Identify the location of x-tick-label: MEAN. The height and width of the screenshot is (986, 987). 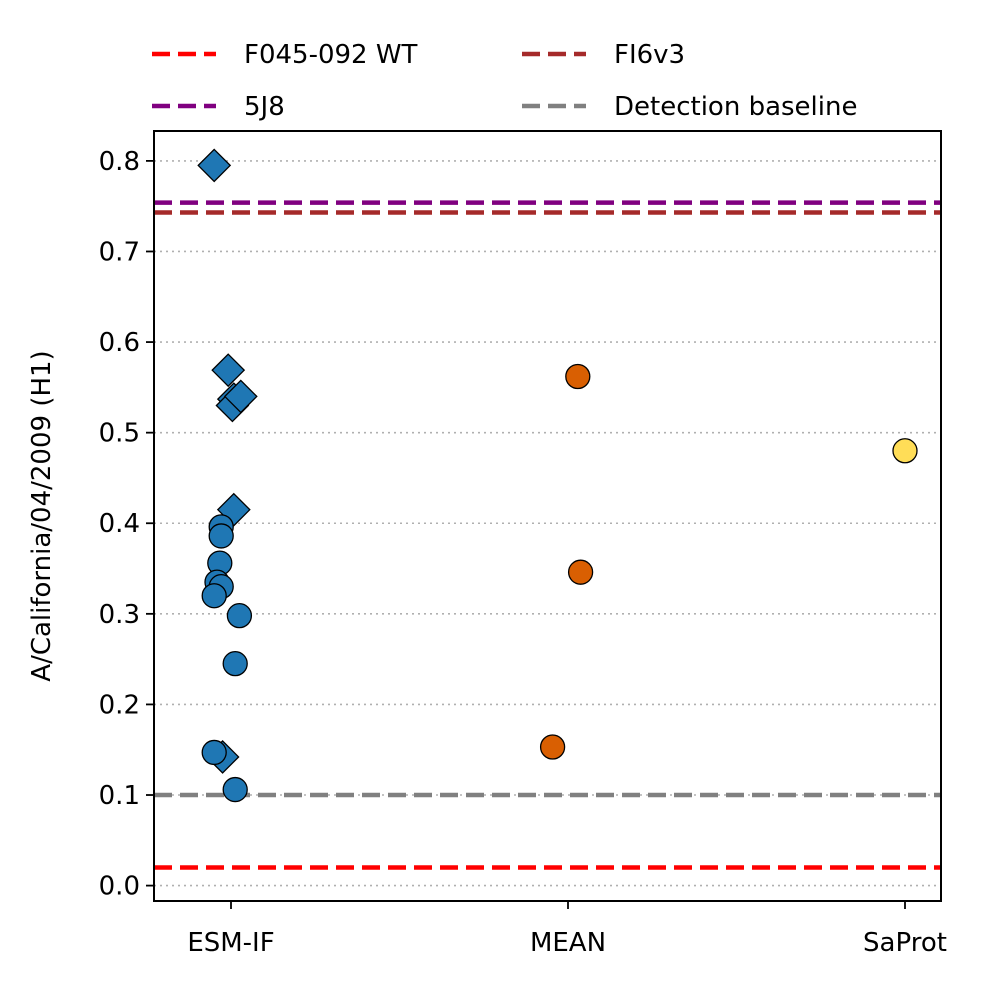
(568, 943).